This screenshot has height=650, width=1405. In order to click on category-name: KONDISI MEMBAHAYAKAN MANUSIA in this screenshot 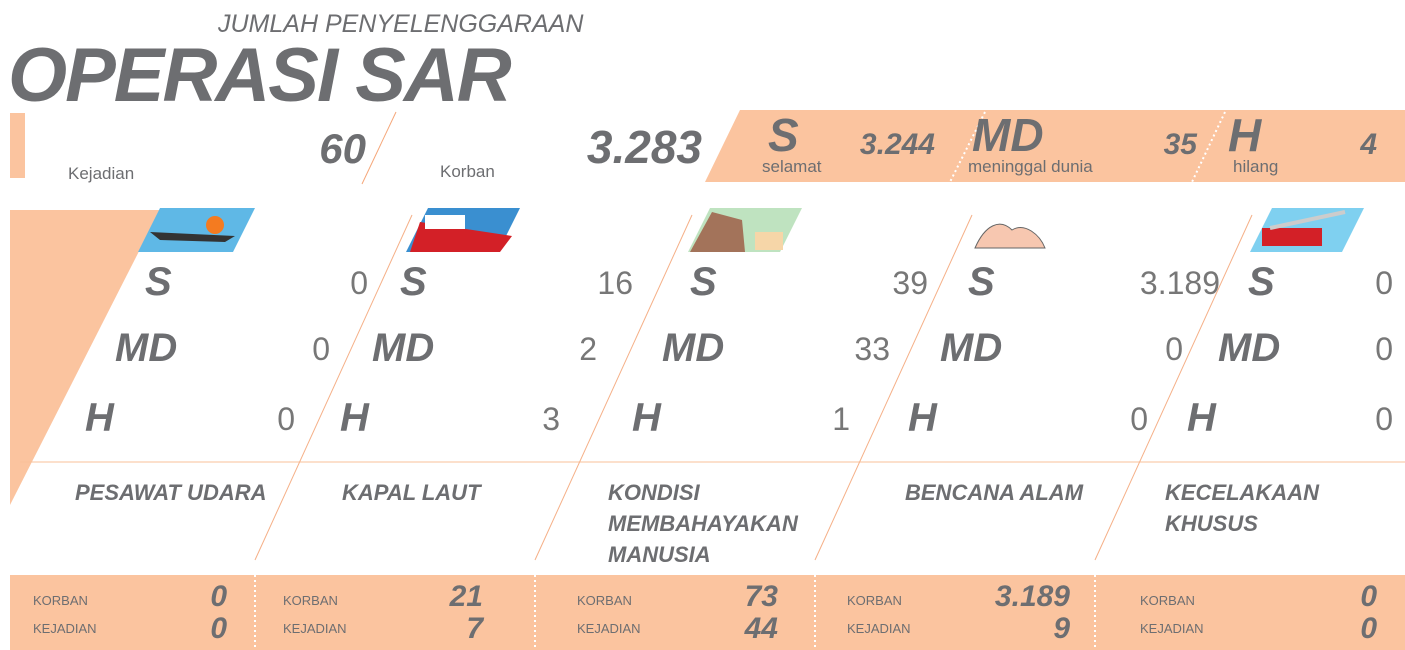, I will do `click(703, 523)`.